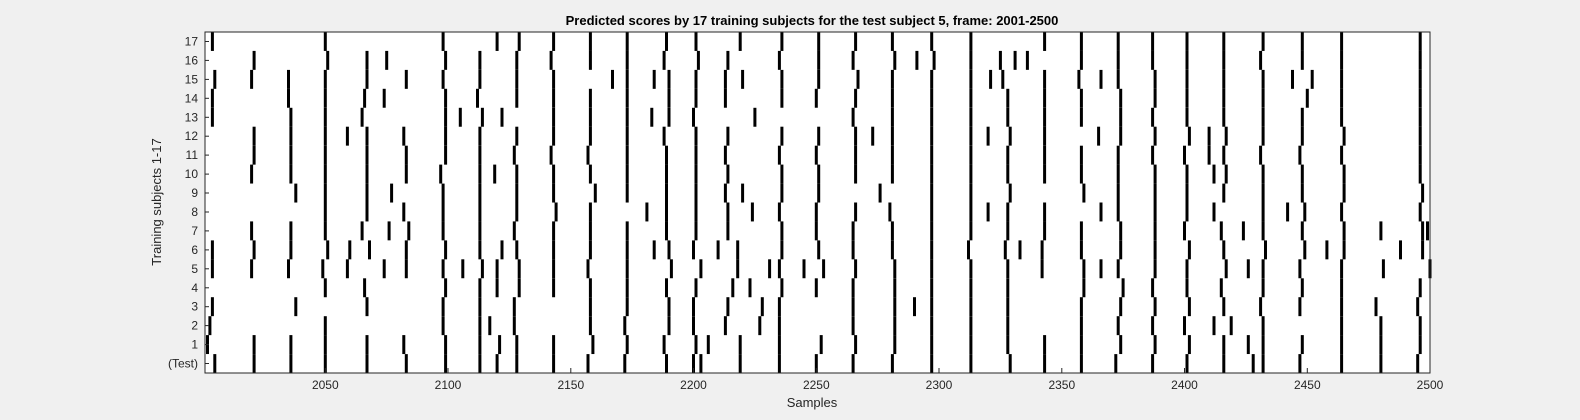  Describe the element at coordinates (1430, 385) in the screenshot. I see `x-tick-label: 2500` at that location.